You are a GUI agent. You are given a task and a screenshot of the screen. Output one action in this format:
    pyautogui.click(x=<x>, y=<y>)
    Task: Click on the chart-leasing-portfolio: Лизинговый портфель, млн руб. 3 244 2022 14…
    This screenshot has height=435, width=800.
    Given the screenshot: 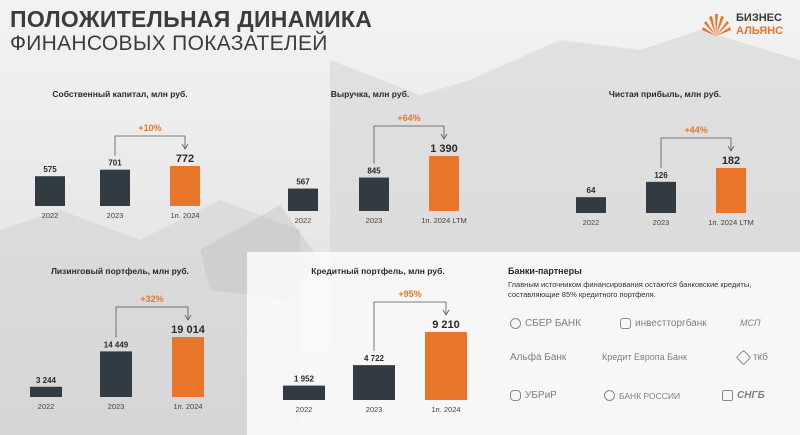 What is the action you would take?
    pyautogui.click(x=122, y=342)
    